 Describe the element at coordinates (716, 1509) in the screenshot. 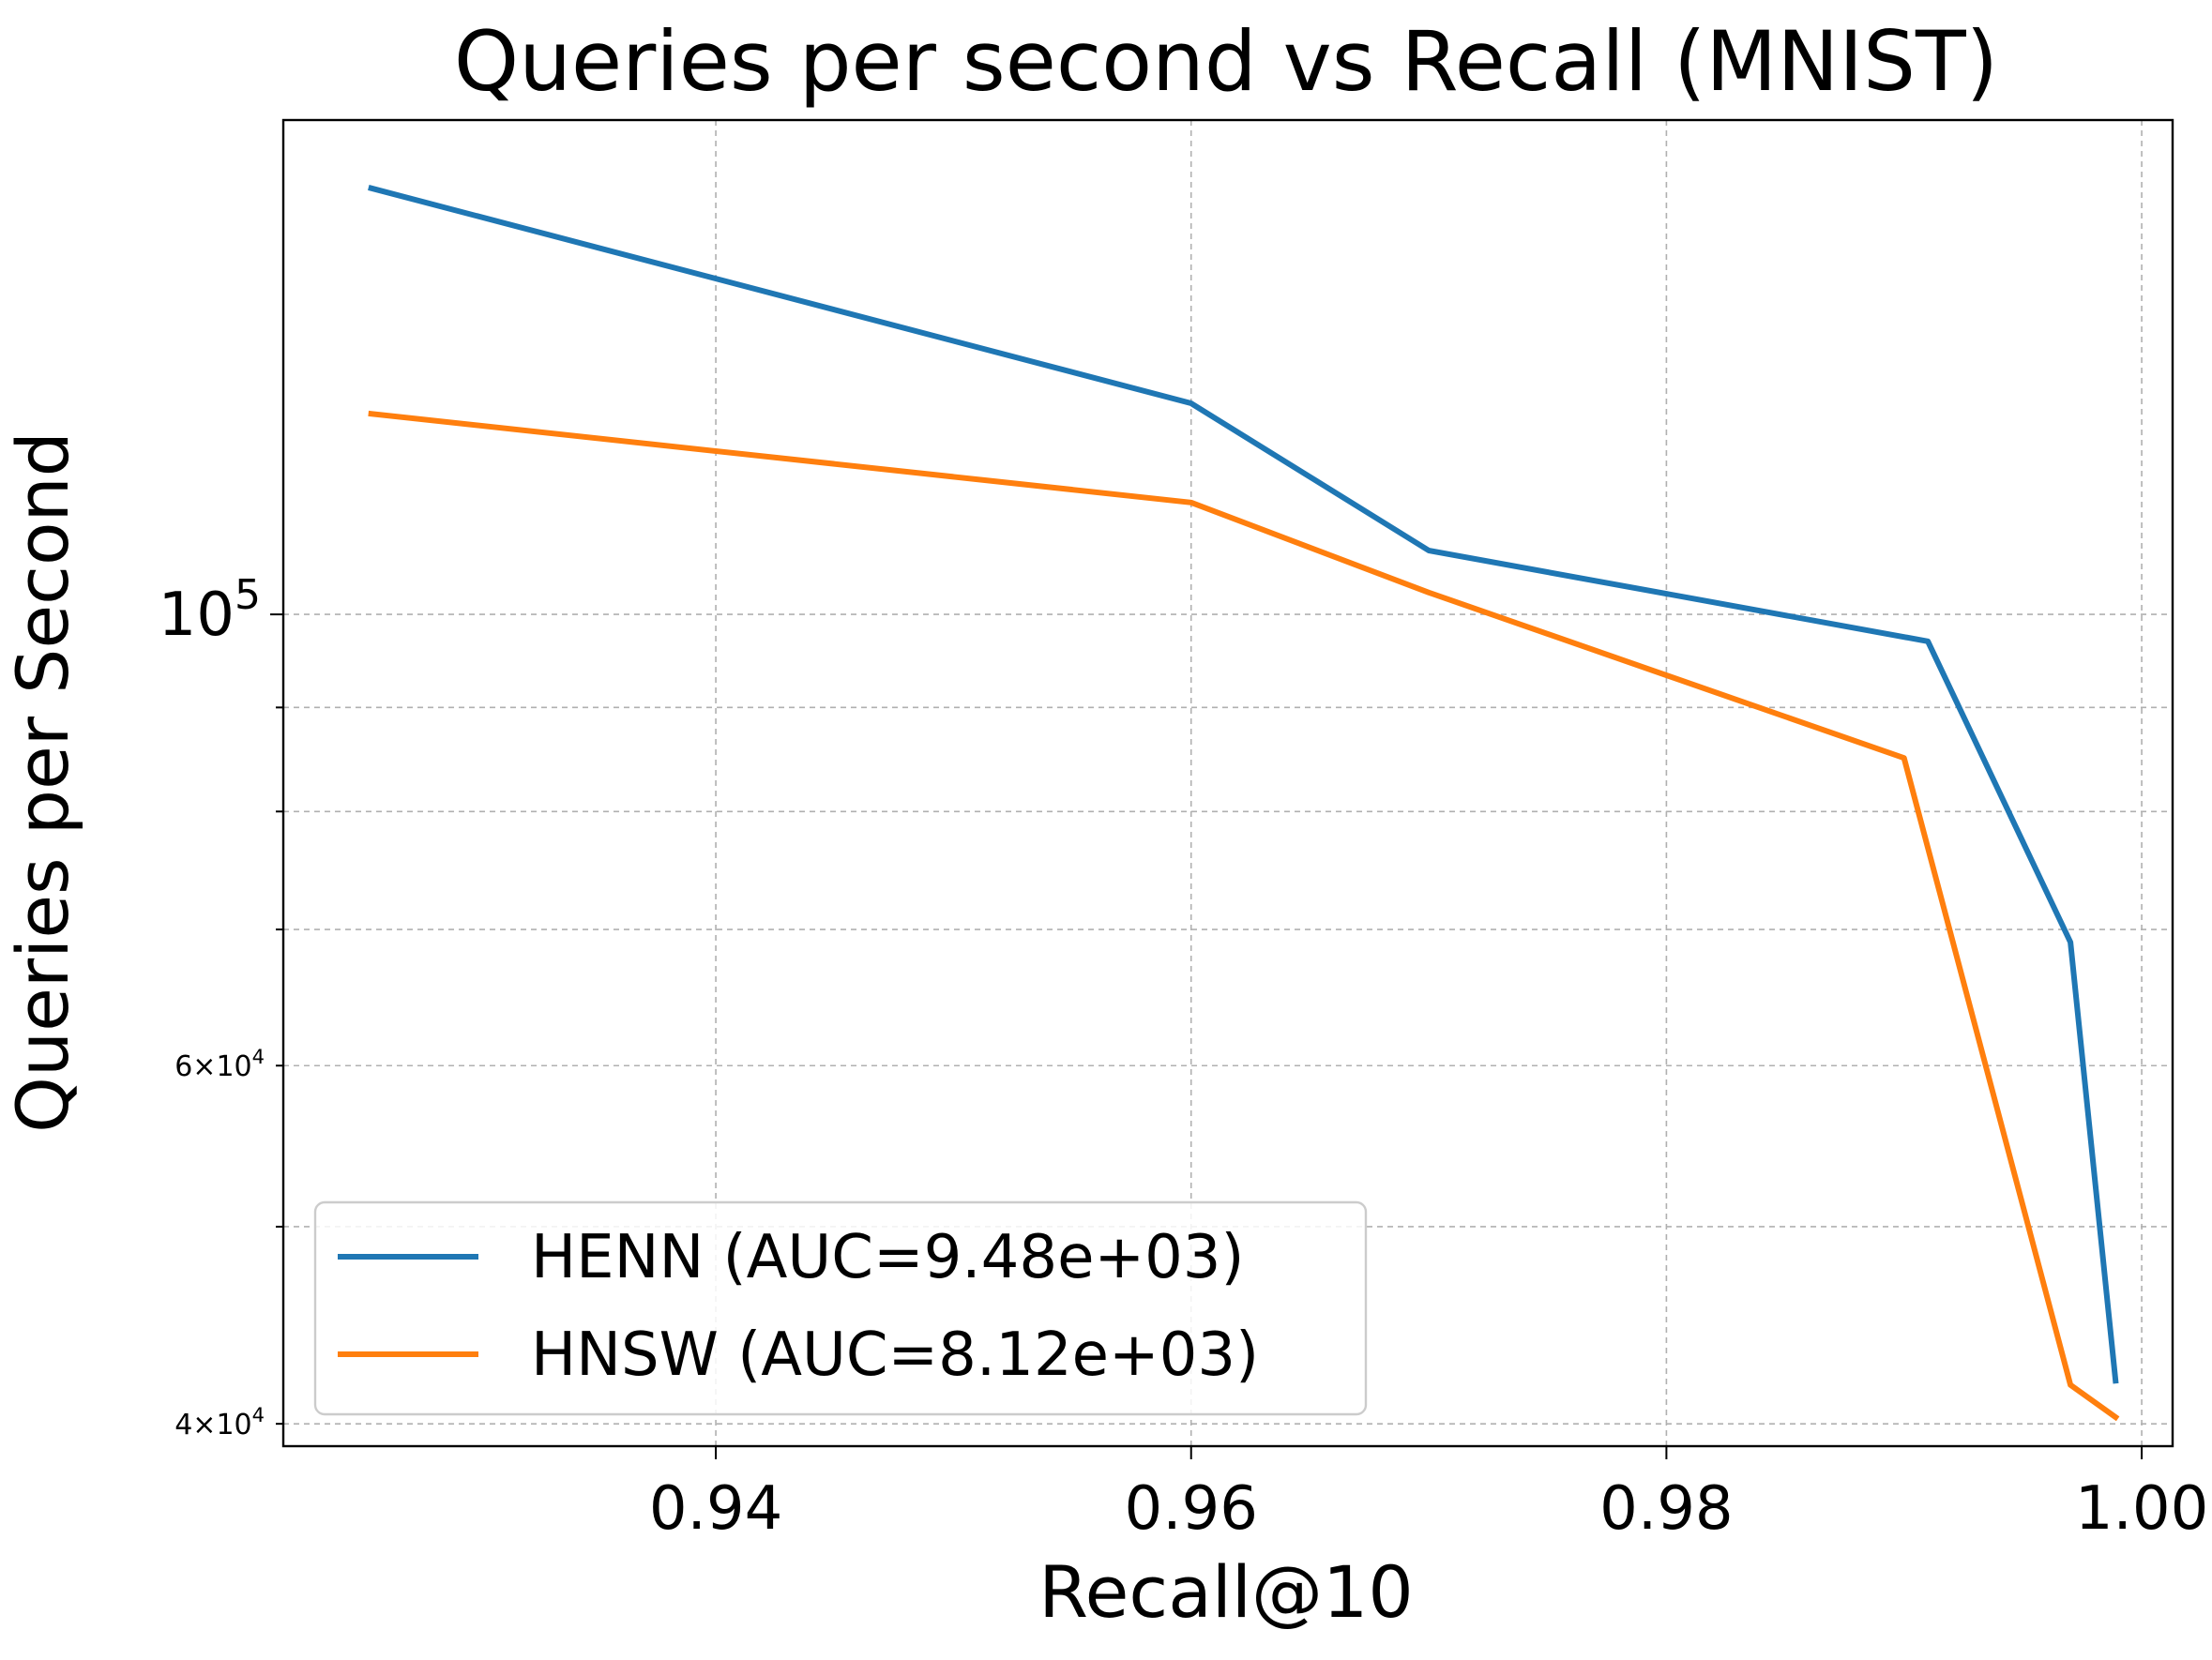

I see `x-tick-label: 0.94` at that location.